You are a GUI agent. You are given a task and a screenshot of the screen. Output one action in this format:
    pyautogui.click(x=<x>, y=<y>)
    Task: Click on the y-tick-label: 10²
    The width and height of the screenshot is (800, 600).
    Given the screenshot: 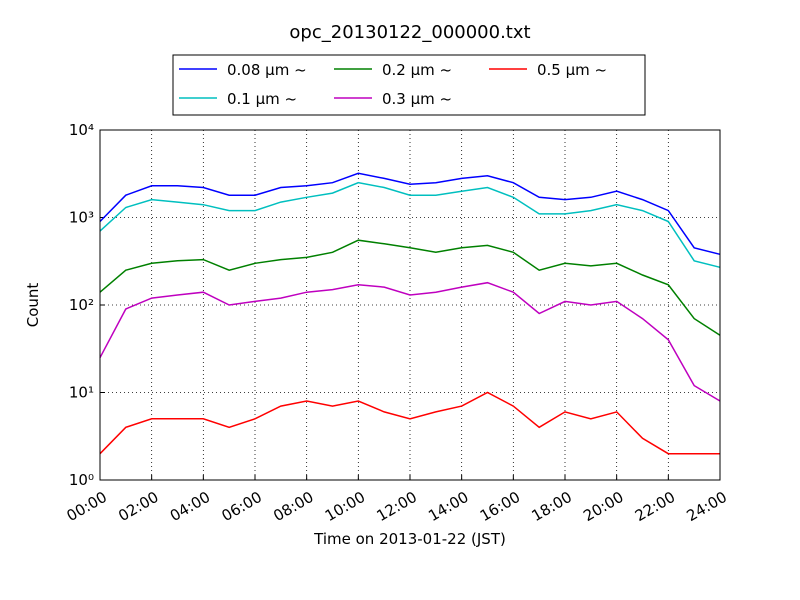 What is the action you would take?
    pyautogui.click(x=81, y=305)
    